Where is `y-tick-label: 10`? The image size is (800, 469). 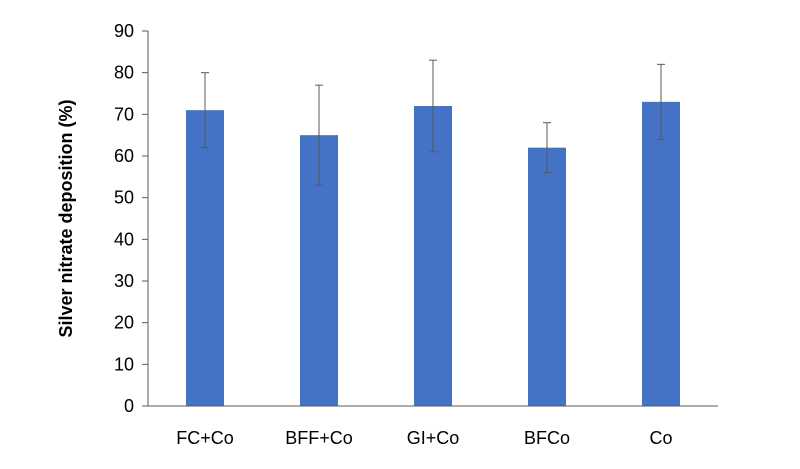 y-tick-label: 10 is located at coordinates (124, 364).